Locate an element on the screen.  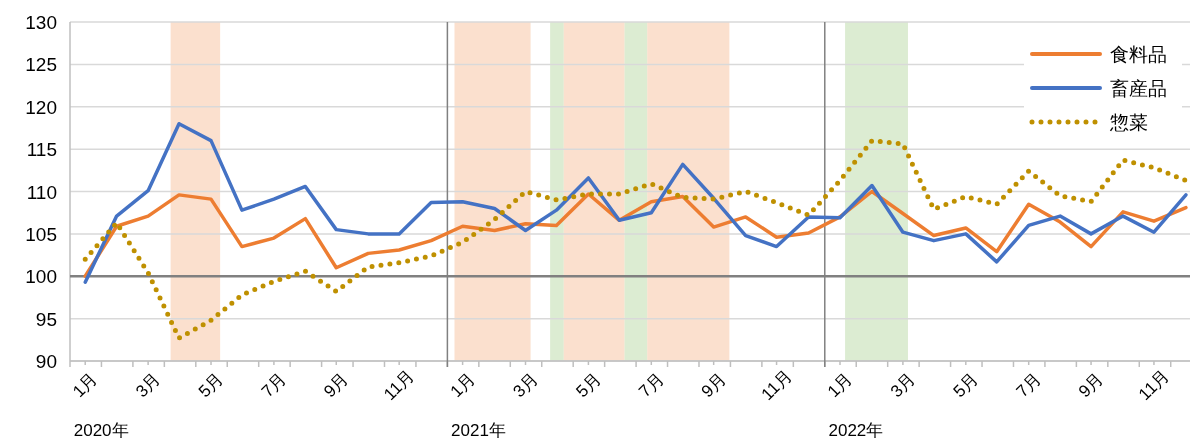
text: 2021年 is located at coordinates (478, 430).